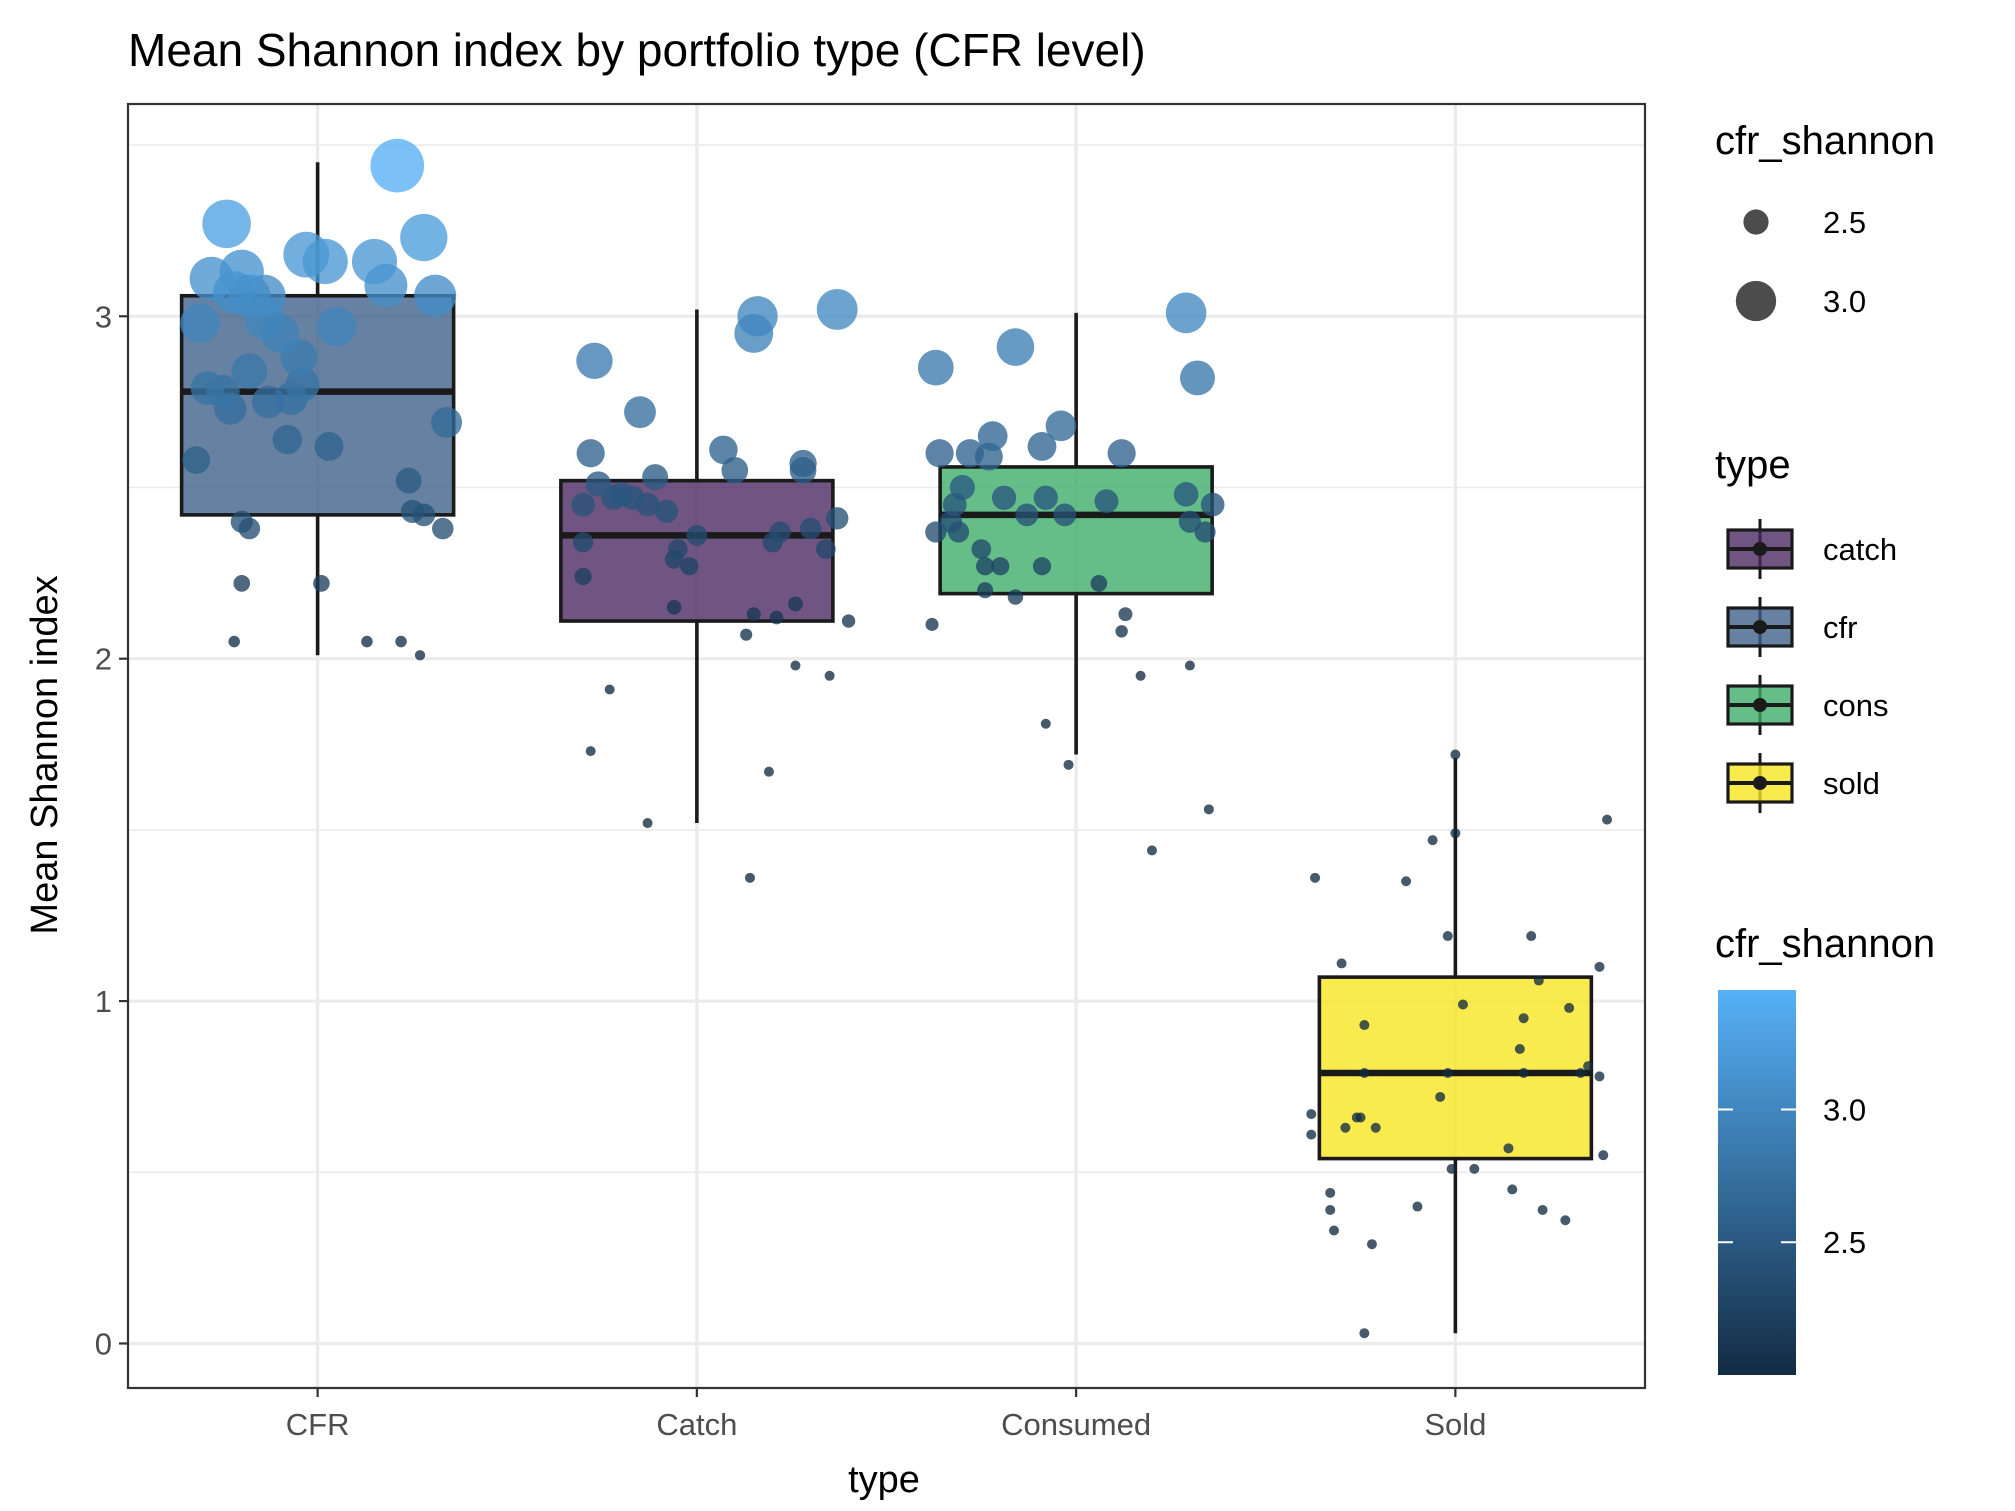 The height and width of the screenshot is (1511, 2015). I want to click on type-legend-title: type, so click(1753, 465).